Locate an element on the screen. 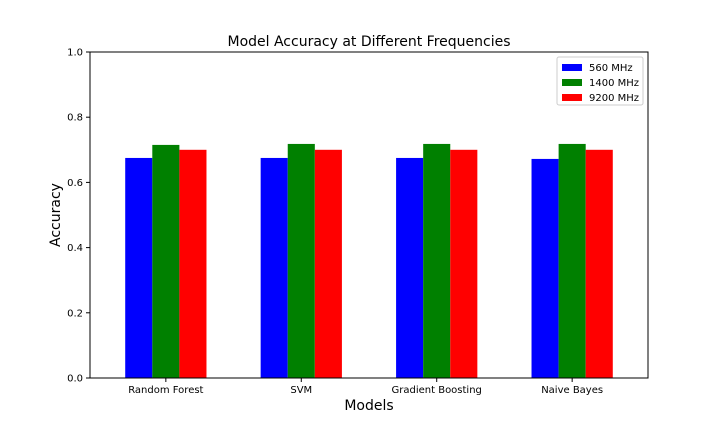  legend-label: 9200 MHz is located at coordinates (614, 98).